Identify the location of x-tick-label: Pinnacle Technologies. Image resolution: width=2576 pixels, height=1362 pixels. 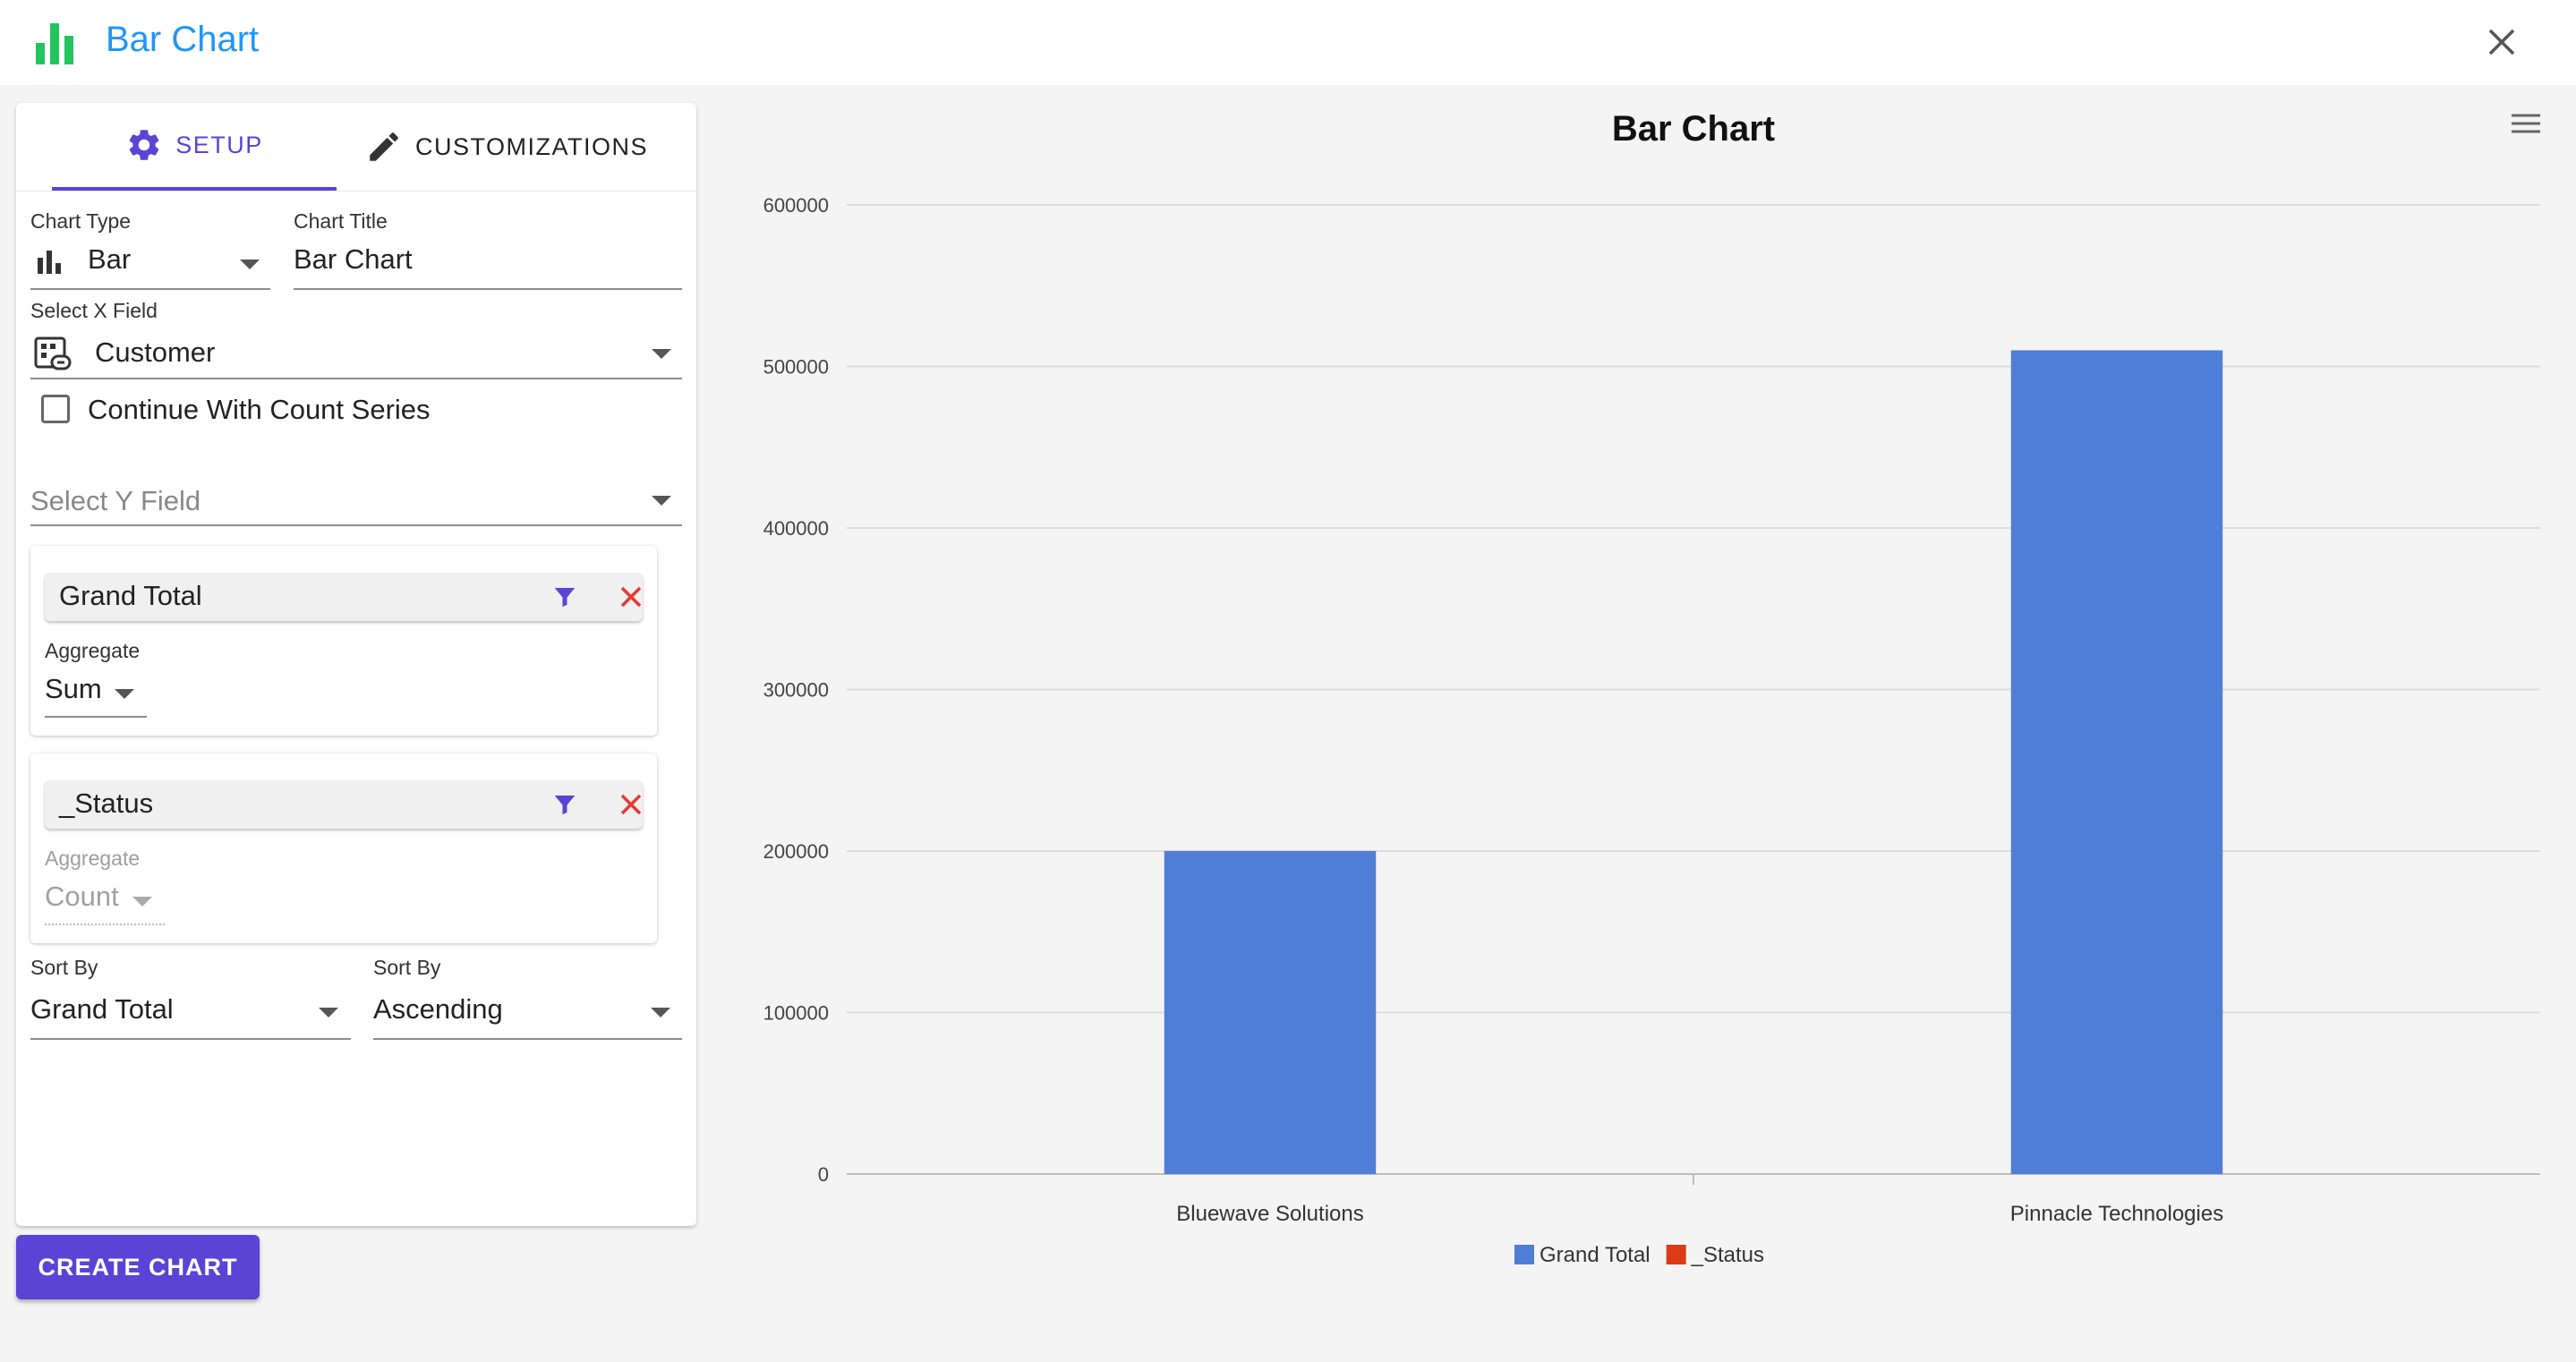
(2116, 1214).